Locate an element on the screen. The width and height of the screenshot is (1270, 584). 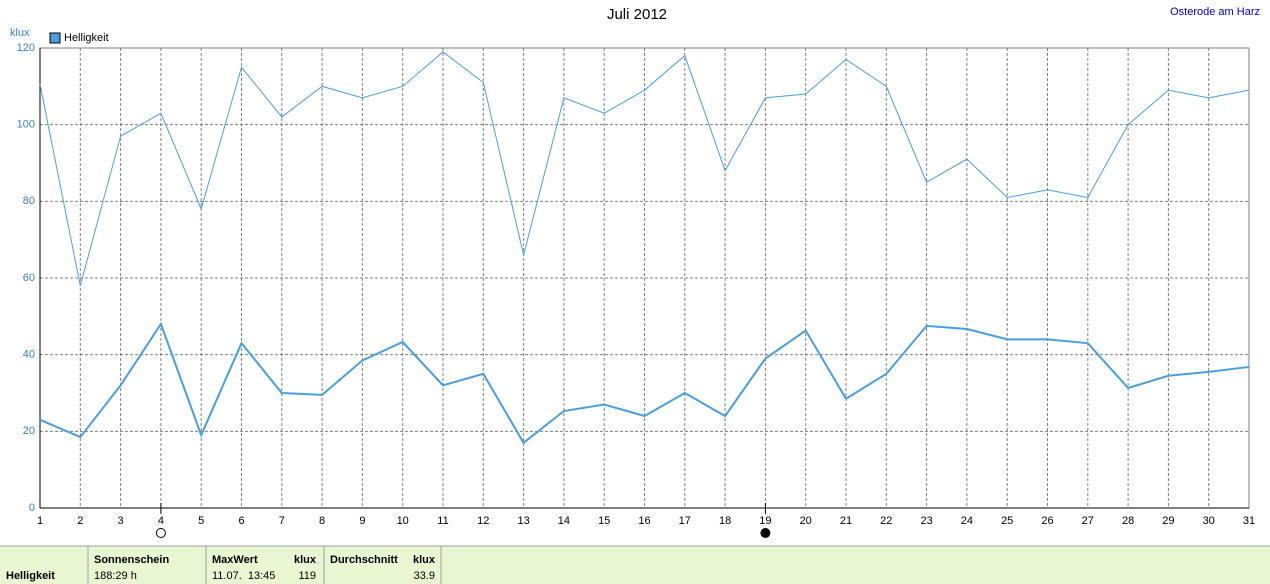
summary-panel is located at coordinates (635, 565).